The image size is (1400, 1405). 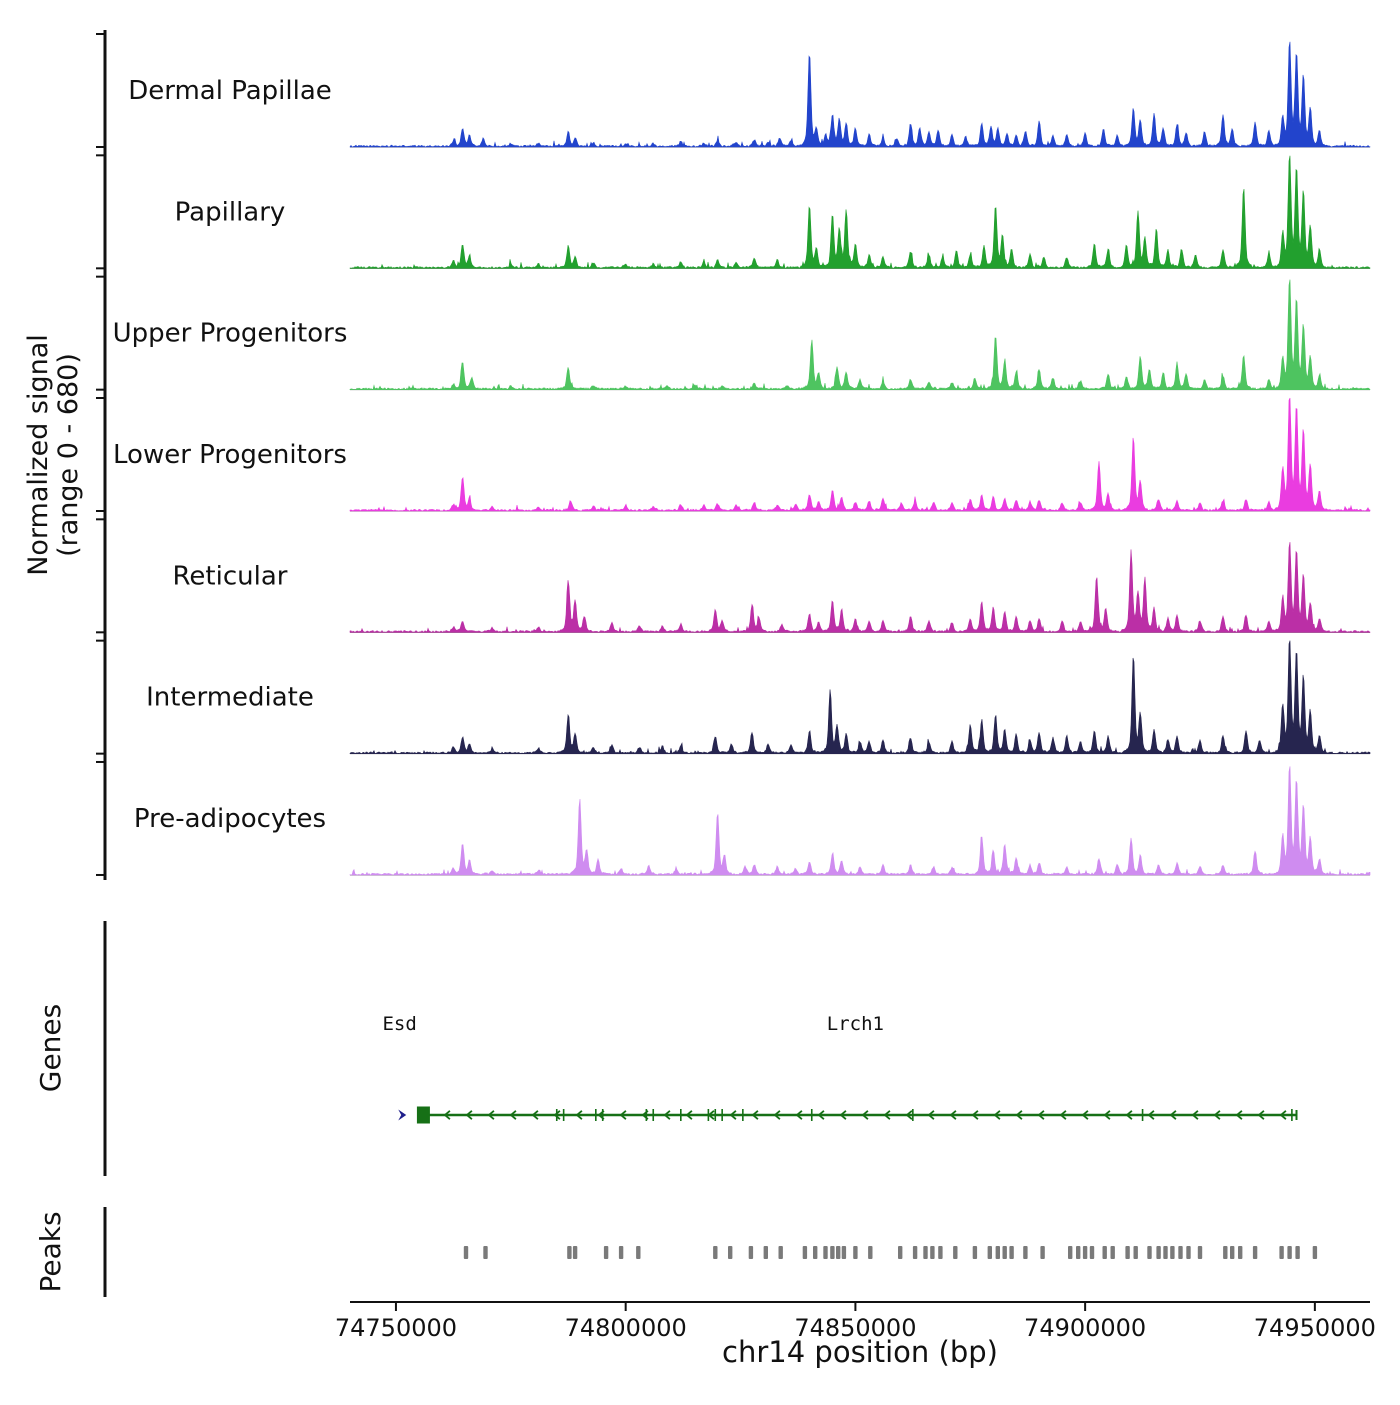 I want to click on track-label-dermal-papillae: Dermal Papillae, so click(x=230, y=91).